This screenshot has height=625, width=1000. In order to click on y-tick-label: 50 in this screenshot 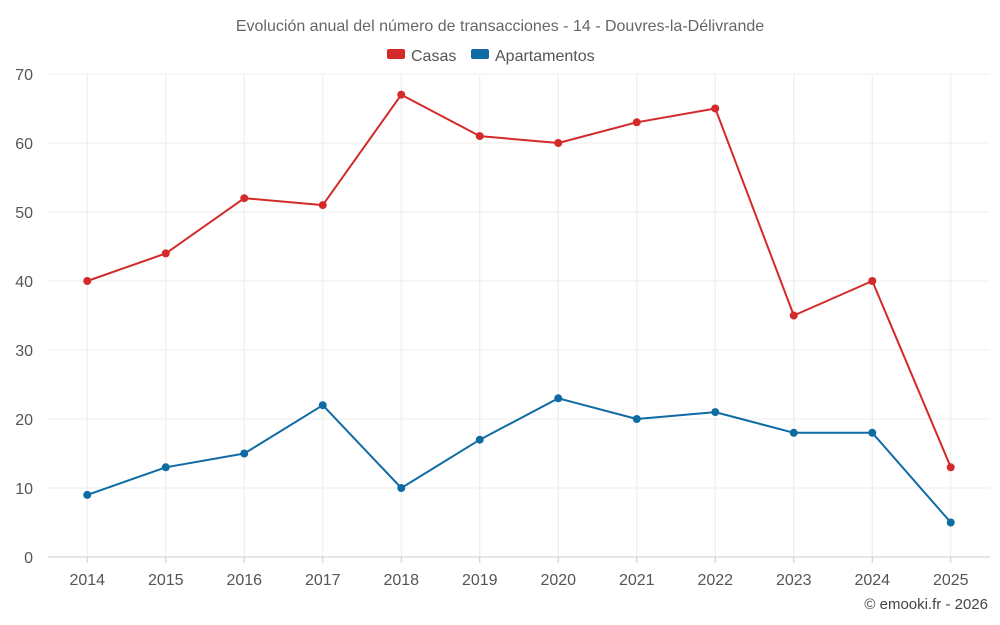, I will do `click(24, 213)`.